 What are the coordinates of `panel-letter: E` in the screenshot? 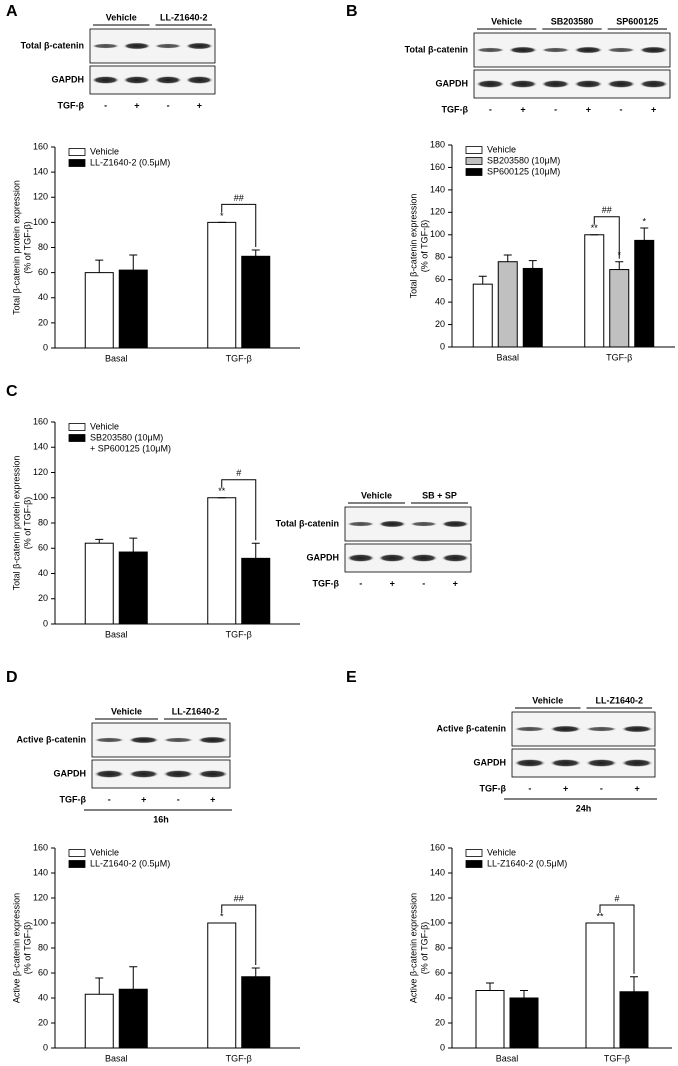 It's located at (351, 677).